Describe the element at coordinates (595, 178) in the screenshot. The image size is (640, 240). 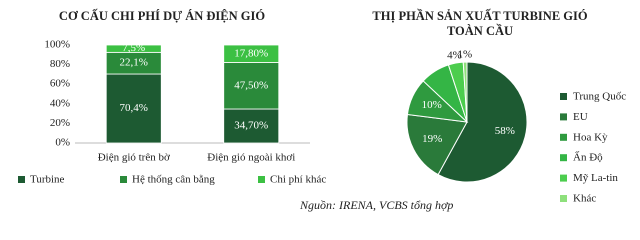
I see `legend-label: Mỹ La-tin` at that location.